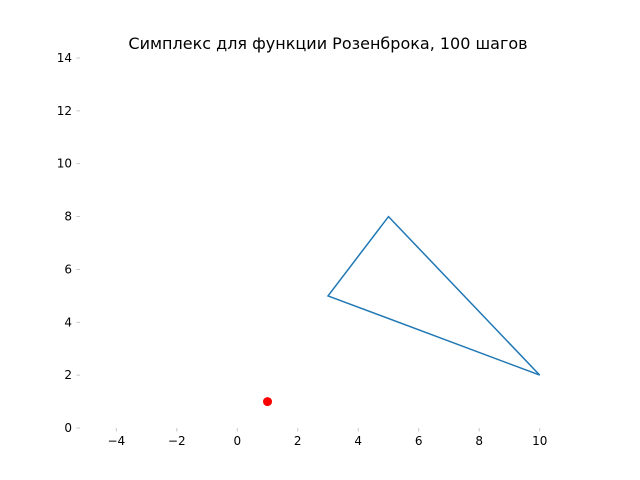 The height and width of the screenshot is (480, 640). Describe the element at coordinates (177, 441) in the screenshot. I see `x-tick-label: −2` at that location.